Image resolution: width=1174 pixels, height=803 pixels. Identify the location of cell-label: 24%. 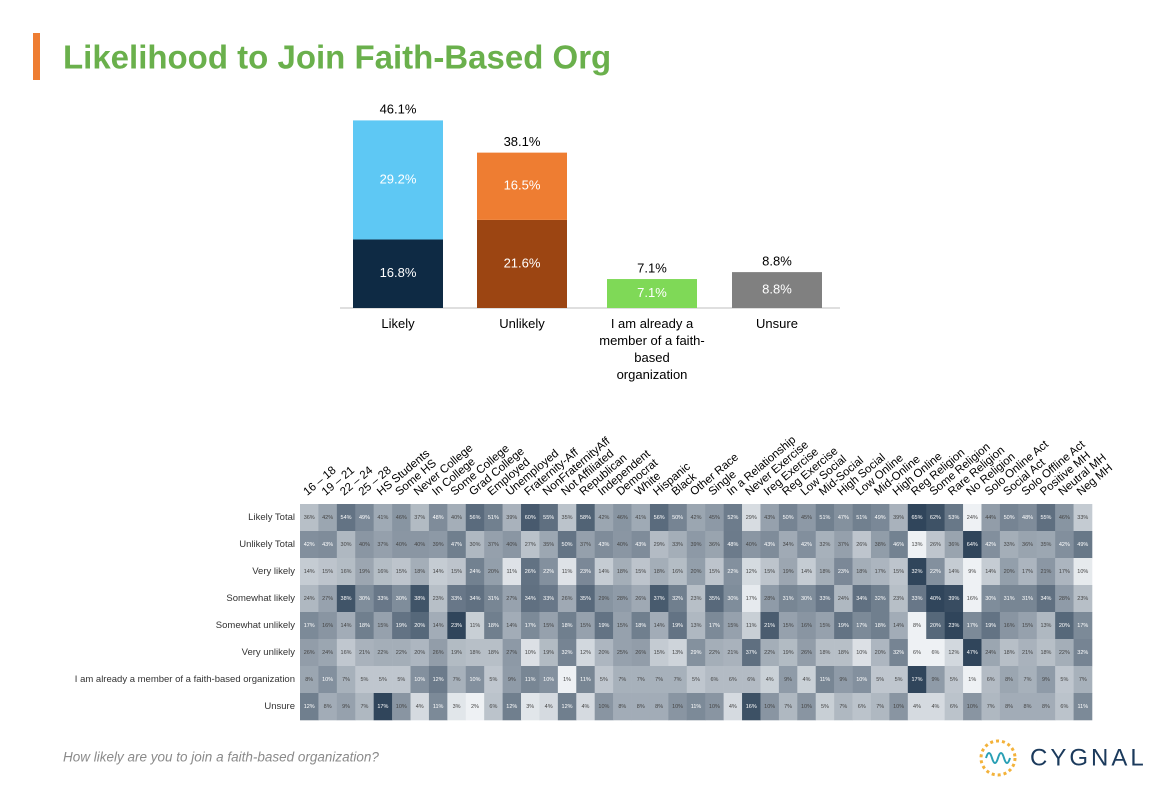
(843, 599).